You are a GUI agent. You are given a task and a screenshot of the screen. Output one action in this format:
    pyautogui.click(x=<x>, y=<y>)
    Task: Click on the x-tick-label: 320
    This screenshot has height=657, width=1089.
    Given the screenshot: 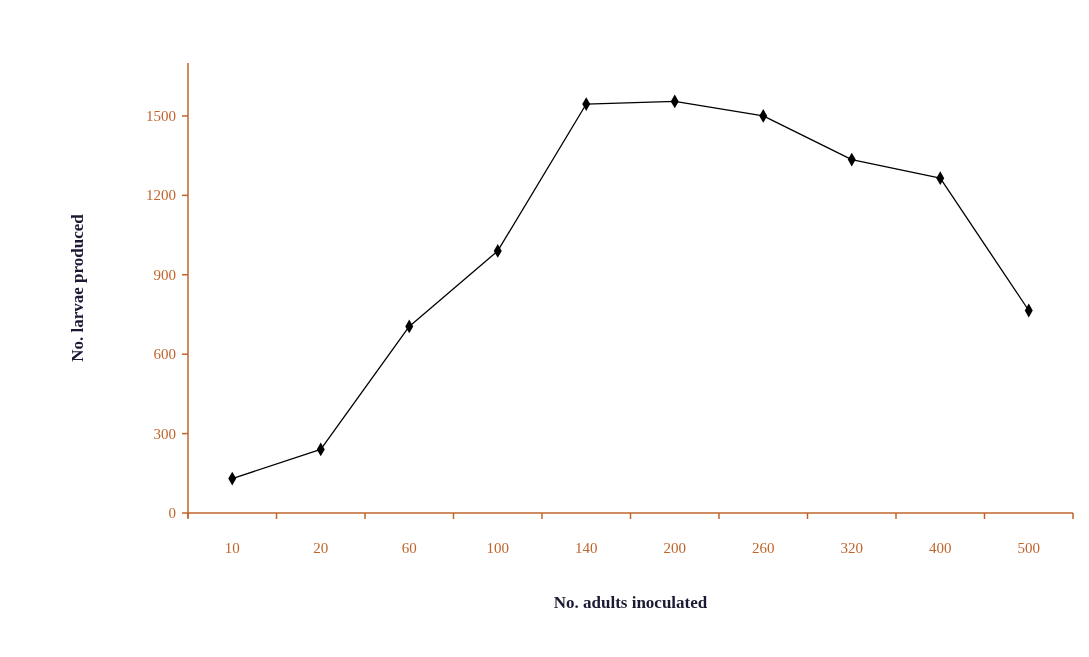 What is the action you would take?
    pyautogui.click(x=851, y=548)
    